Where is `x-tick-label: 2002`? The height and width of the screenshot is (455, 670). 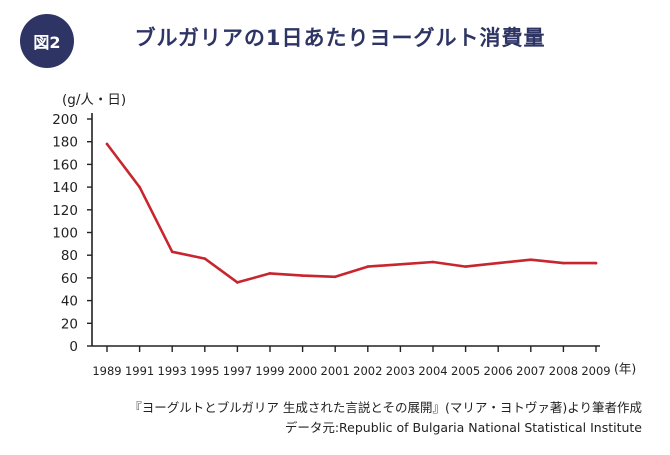
x-tick-label: 2002 is located at coordinates (367, 371).